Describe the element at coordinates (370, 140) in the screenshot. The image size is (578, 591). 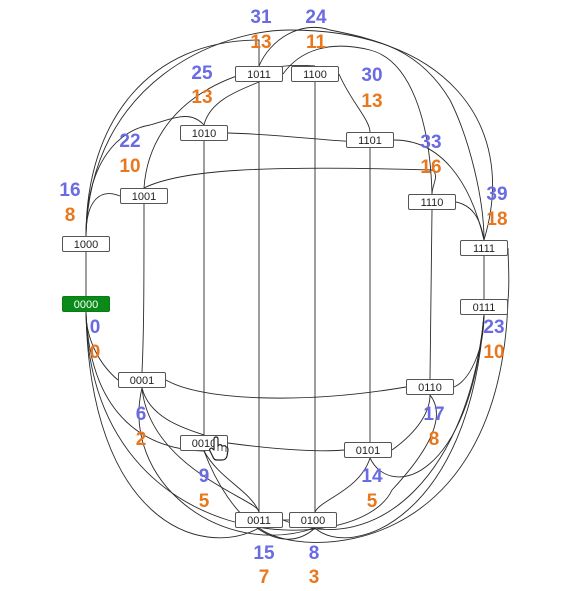
I see `node-1101: 1101` at that location.